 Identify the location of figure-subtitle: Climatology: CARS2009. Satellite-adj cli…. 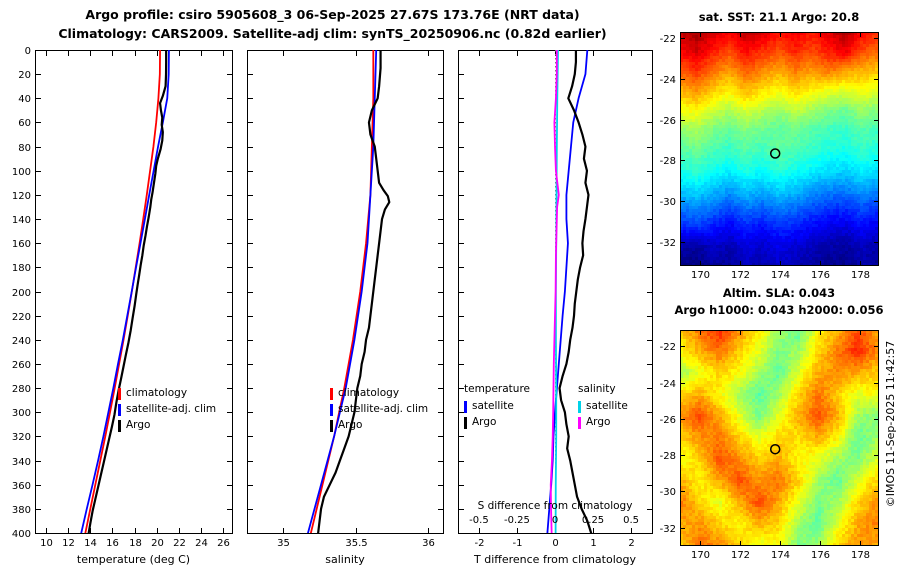
(332, 33).